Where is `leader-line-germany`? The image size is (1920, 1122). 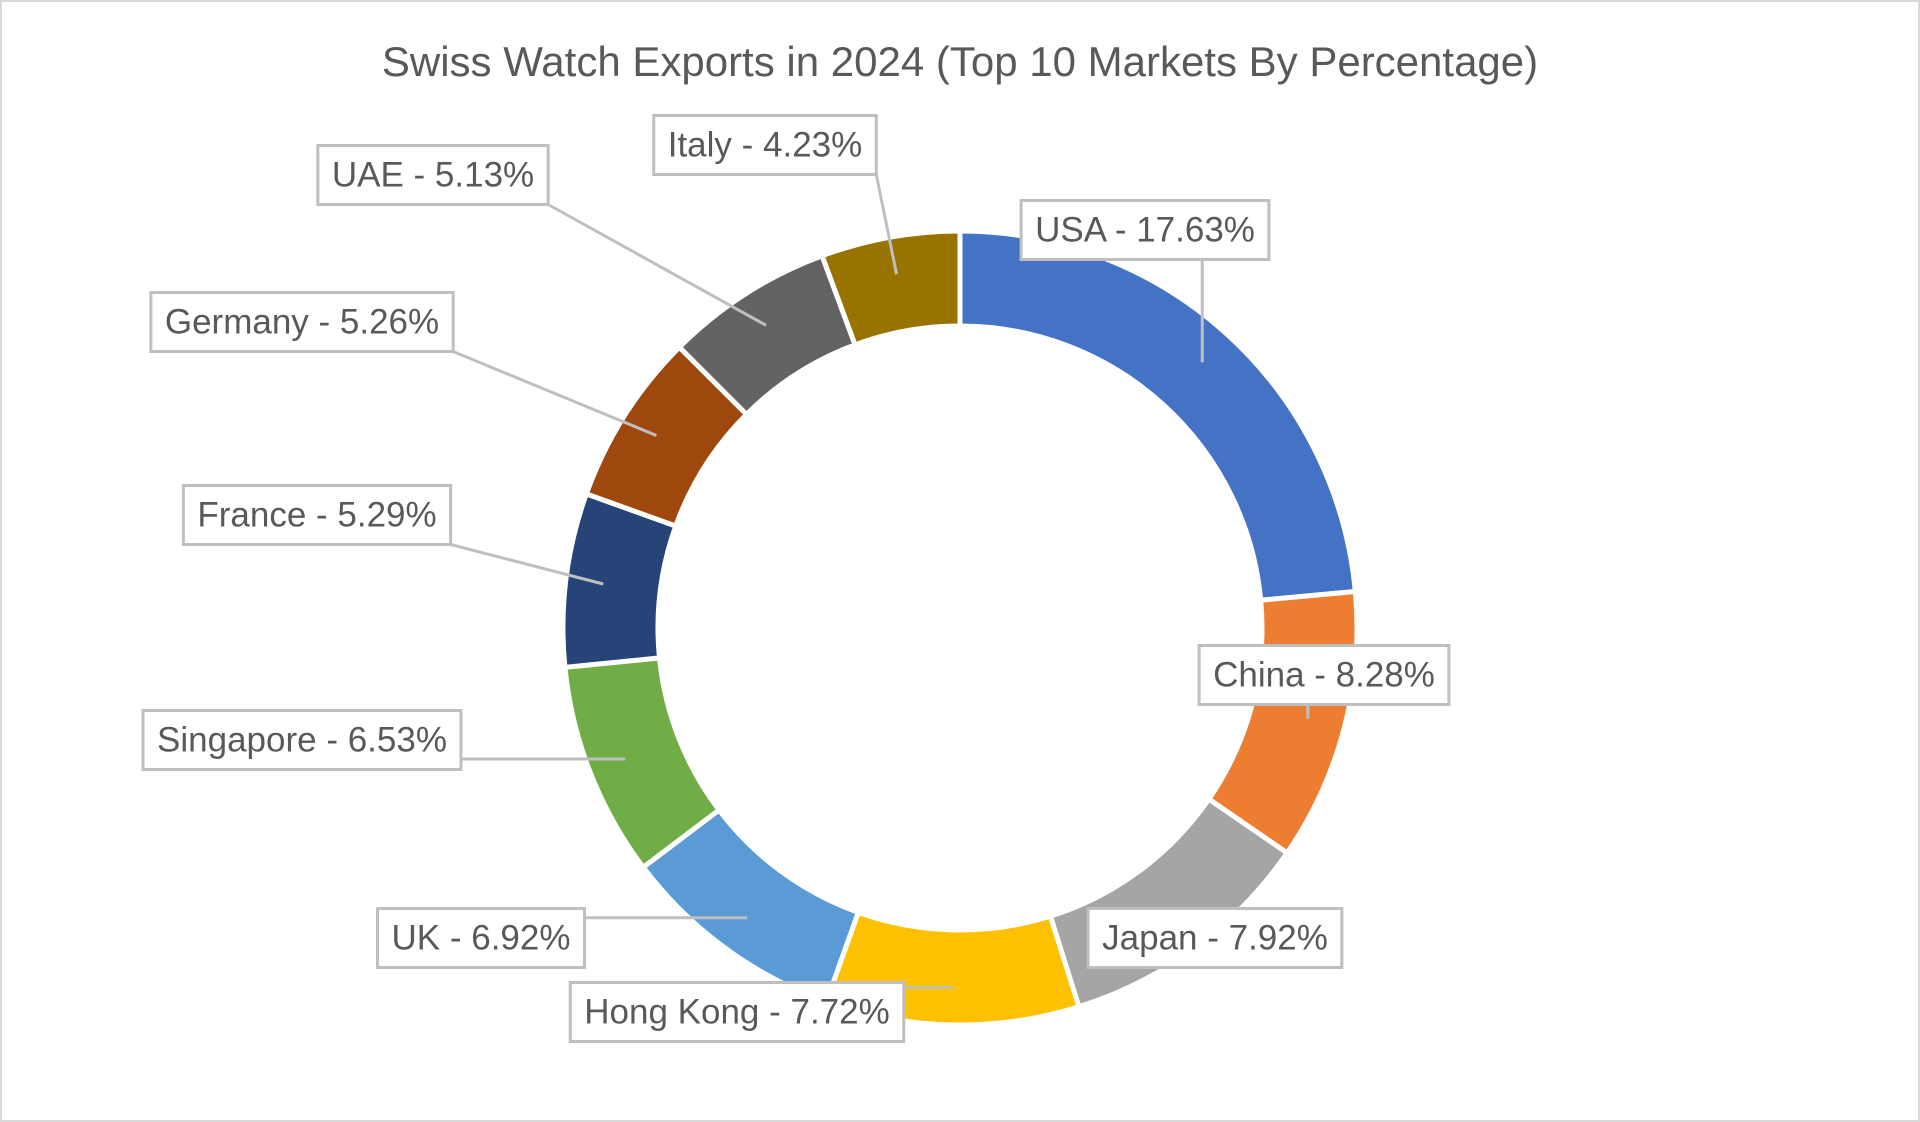
leader-line-germany is located at coordinates (554, 393).